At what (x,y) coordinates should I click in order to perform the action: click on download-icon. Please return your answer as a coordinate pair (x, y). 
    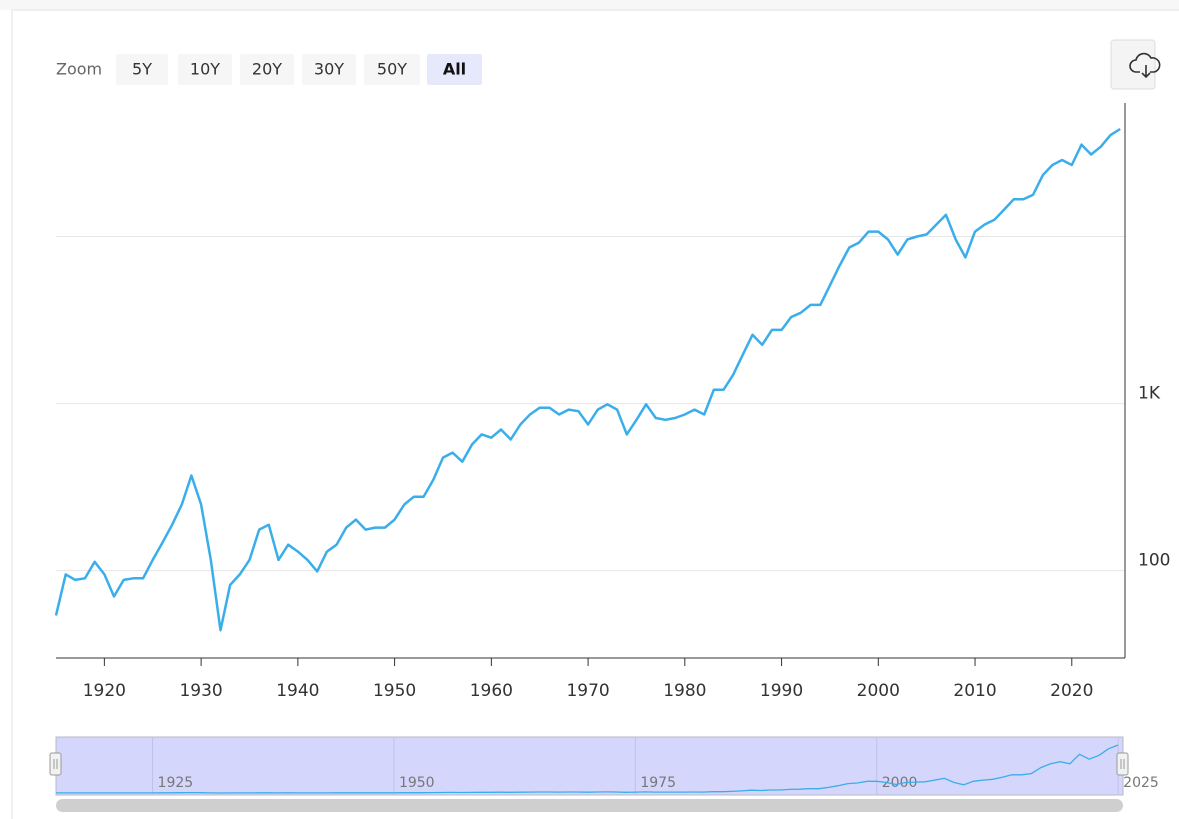
    Looking at the image, I should click on (1145, 65).